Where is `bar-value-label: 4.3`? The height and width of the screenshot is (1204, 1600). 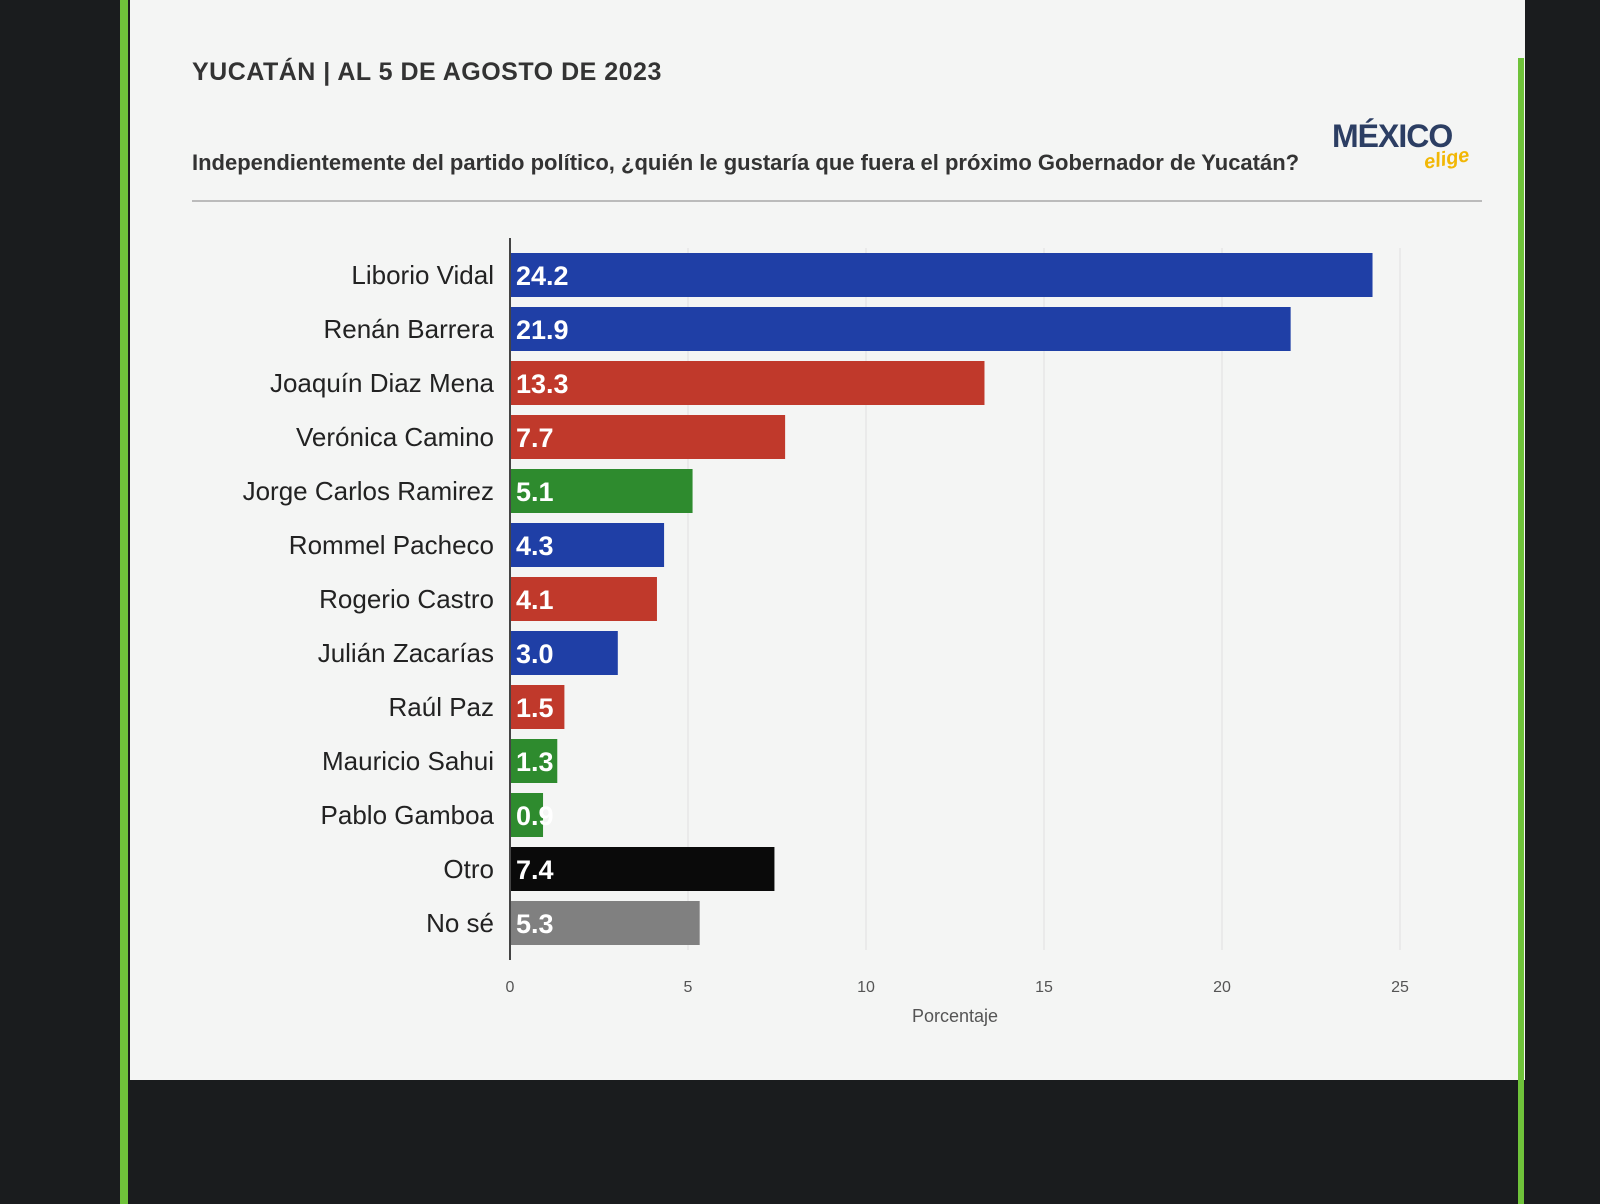 bar-value-label: 4.3 is located at coordinates (535, 546).